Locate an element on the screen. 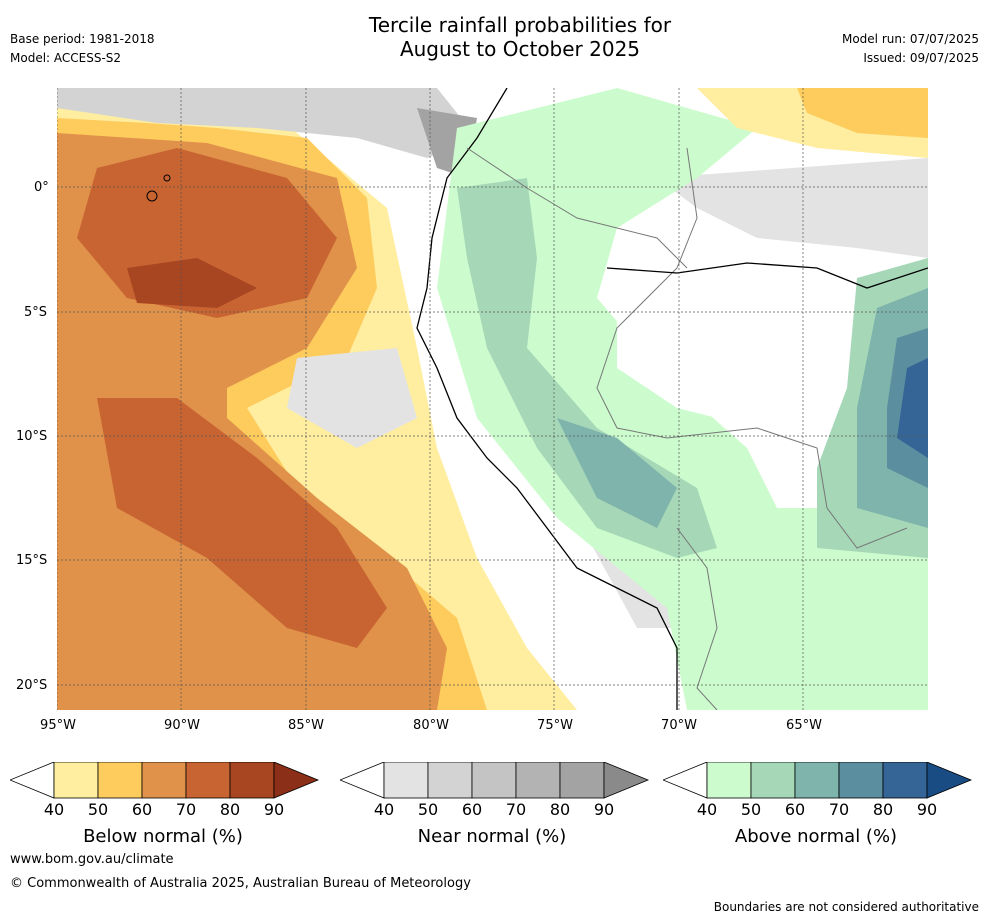 The height and width of the screenshot is (919, 988). below-normal-region-70-south is located at coordinates (242, 523).